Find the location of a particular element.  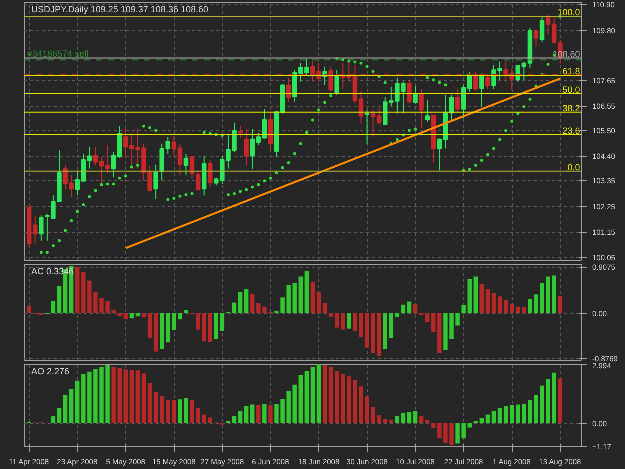

annotation: 23.6 is located at coordinates (571, 131).